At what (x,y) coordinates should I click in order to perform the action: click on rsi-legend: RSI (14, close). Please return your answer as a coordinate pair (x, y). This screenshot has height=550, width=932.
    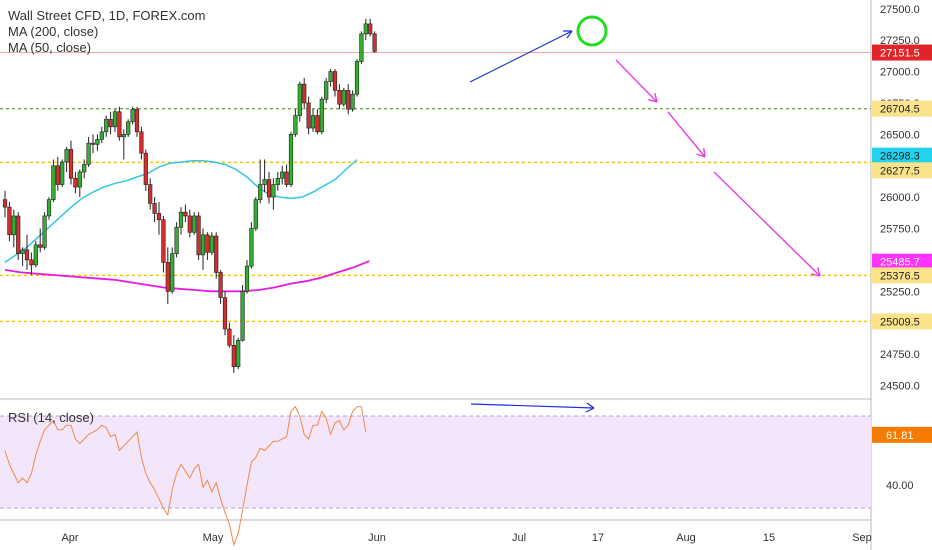
    Looking at the image, I should click on (51, 417).